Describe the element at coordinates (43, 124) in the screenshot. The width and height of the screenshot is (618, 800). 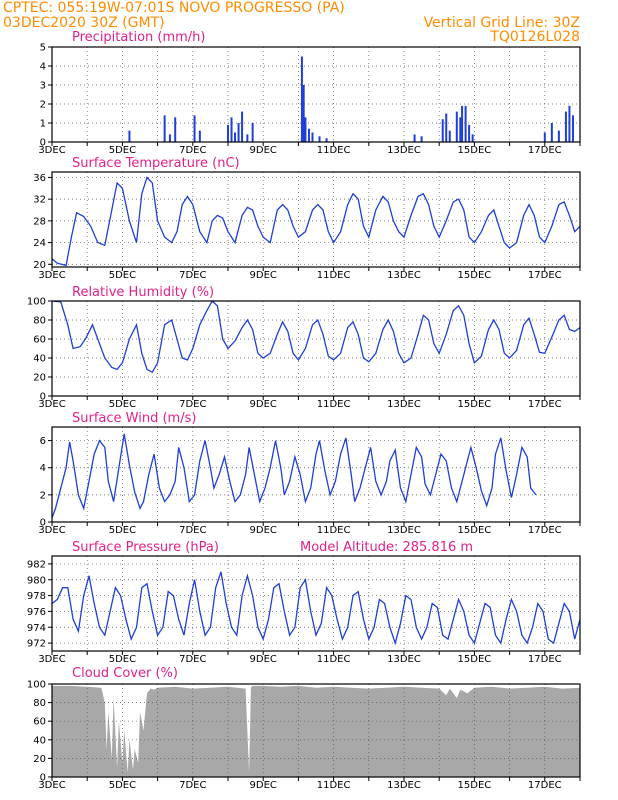
I see `y-tick-label: 1` at that location.